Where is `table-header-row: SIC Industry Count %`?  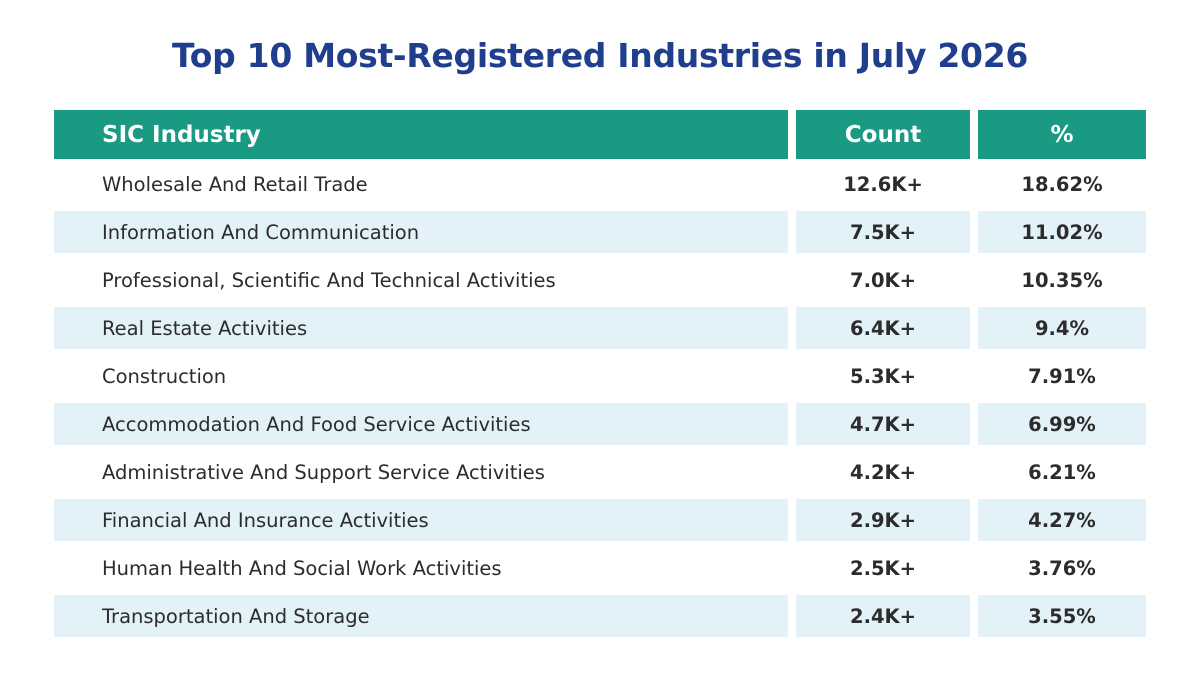 table-header-row: SIC Industry Count % is located at coordinates (600, 134).